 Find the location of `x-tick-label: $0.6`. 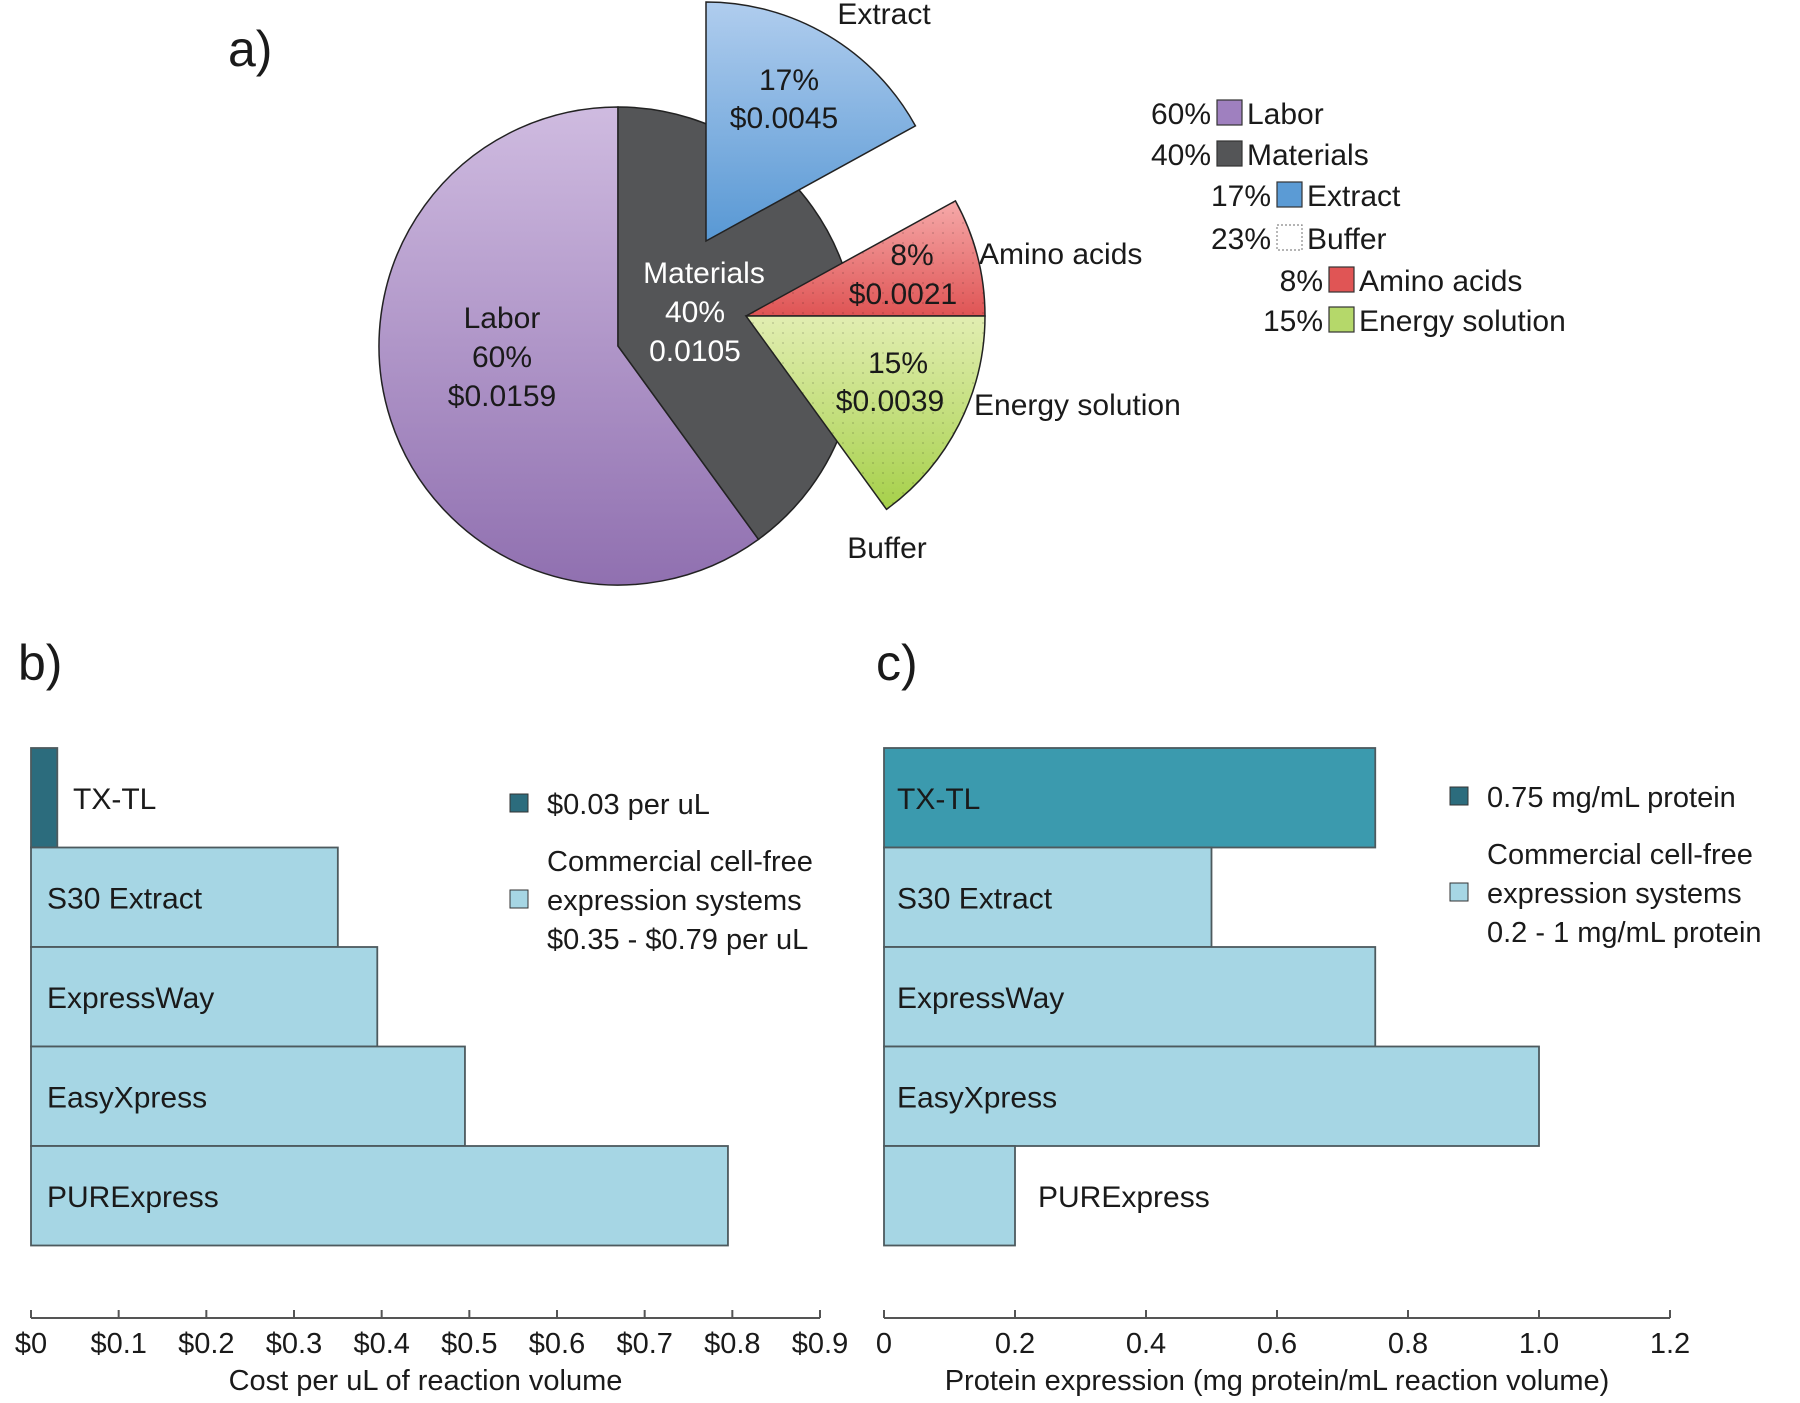

x-tick-label: $0.6 is located at coordinates (557, 1344).